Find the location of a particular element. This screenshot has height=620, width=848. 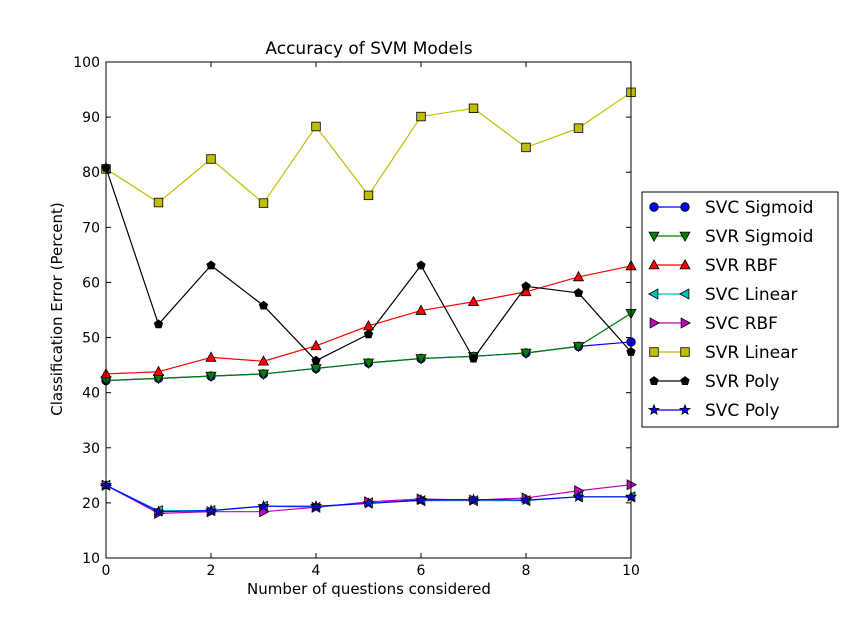

x-tick-label: 0 is located at coordinates (106, 571).